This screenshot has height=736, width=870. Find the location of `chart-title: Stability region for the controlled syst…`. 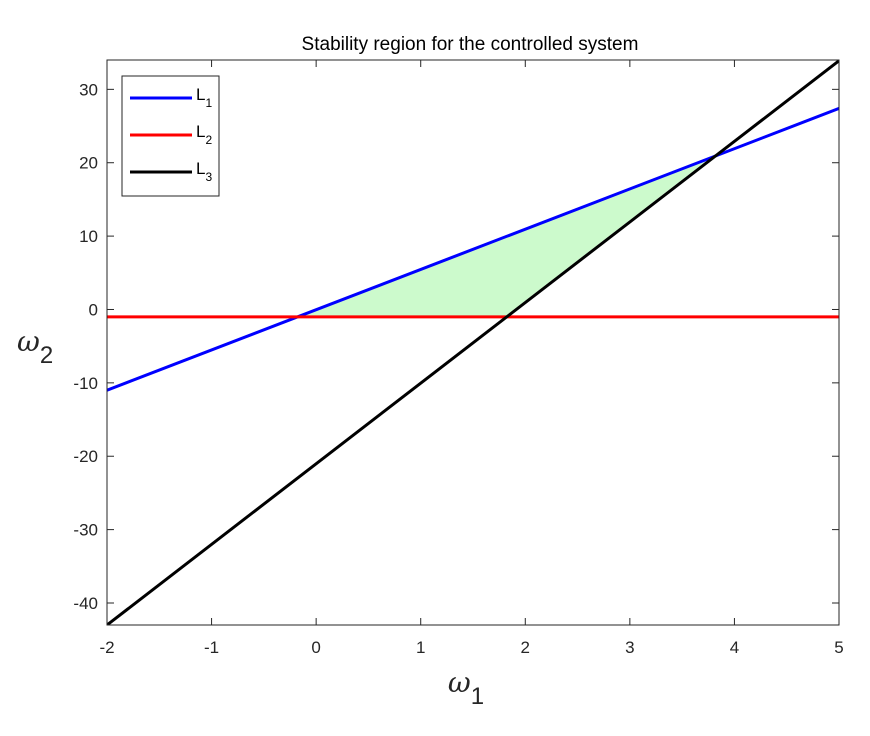

chart-title: Stability region for the controlled syst… is located at coordinates (470, 44).